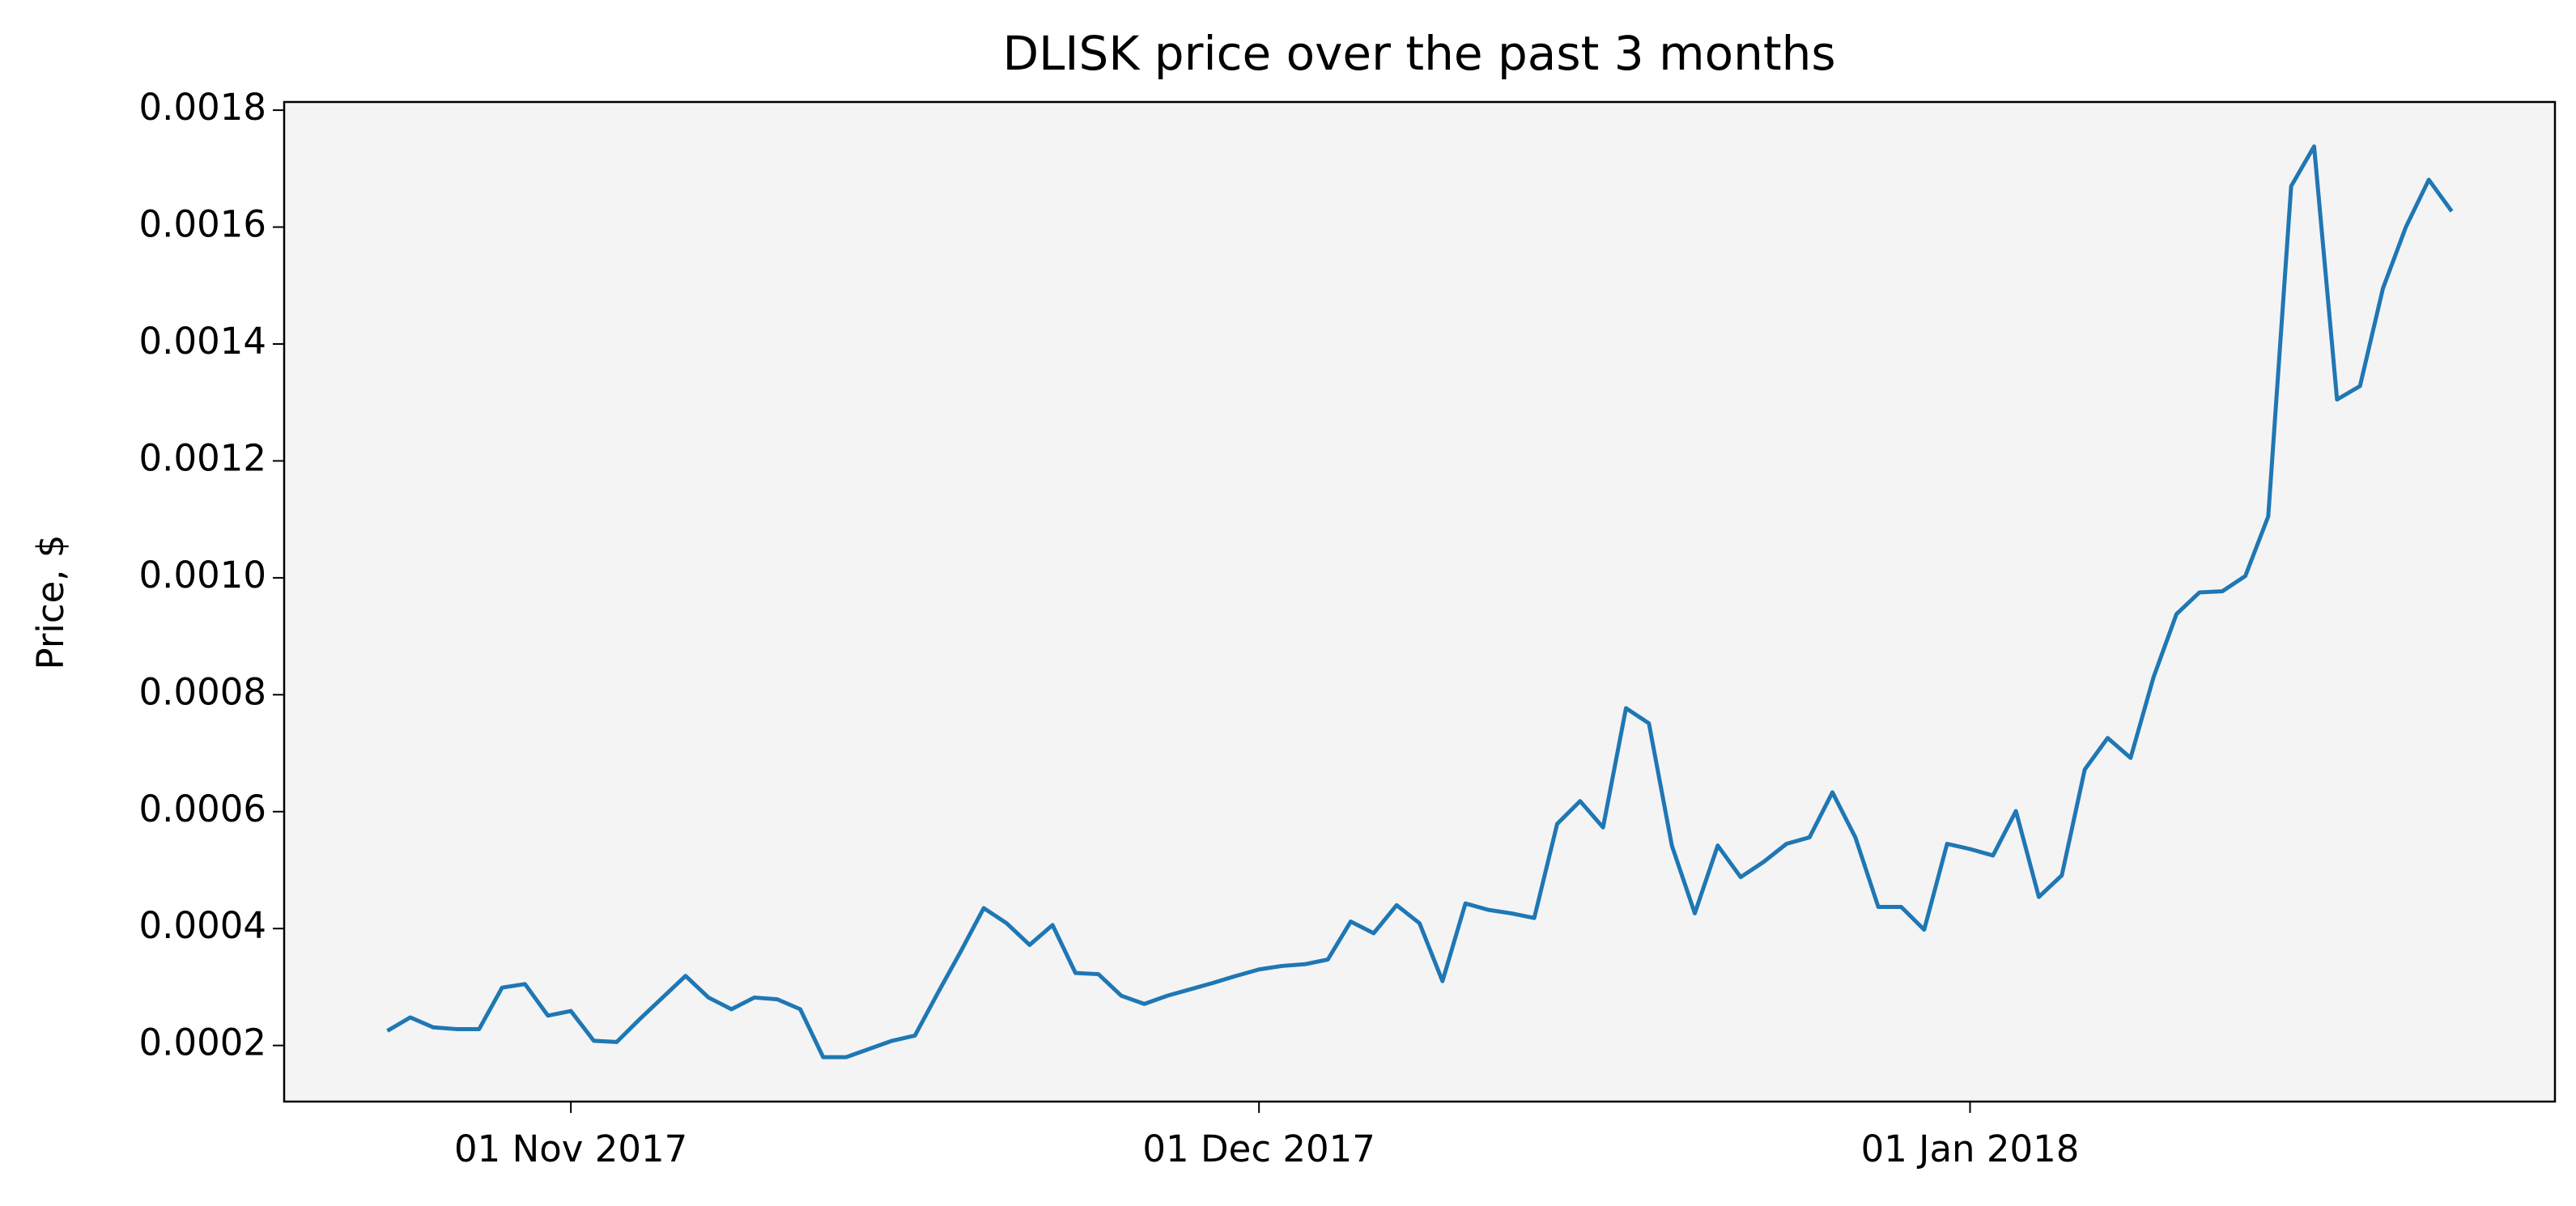 This screenshot has width=2576, height=1206. What do you see at coordinates (203, 224) in the screenshot?
I see `y-tick-label: 0.0016` at bounding box center [203, 224].